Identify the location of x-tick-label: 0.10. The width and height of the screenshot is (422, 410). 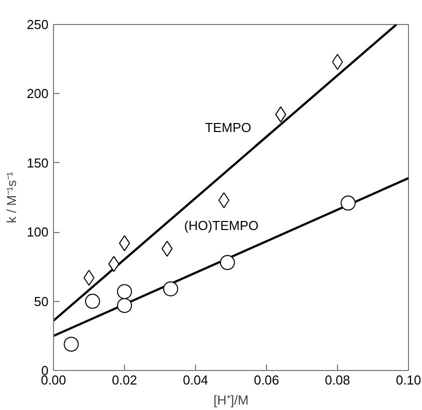
(409, 380).